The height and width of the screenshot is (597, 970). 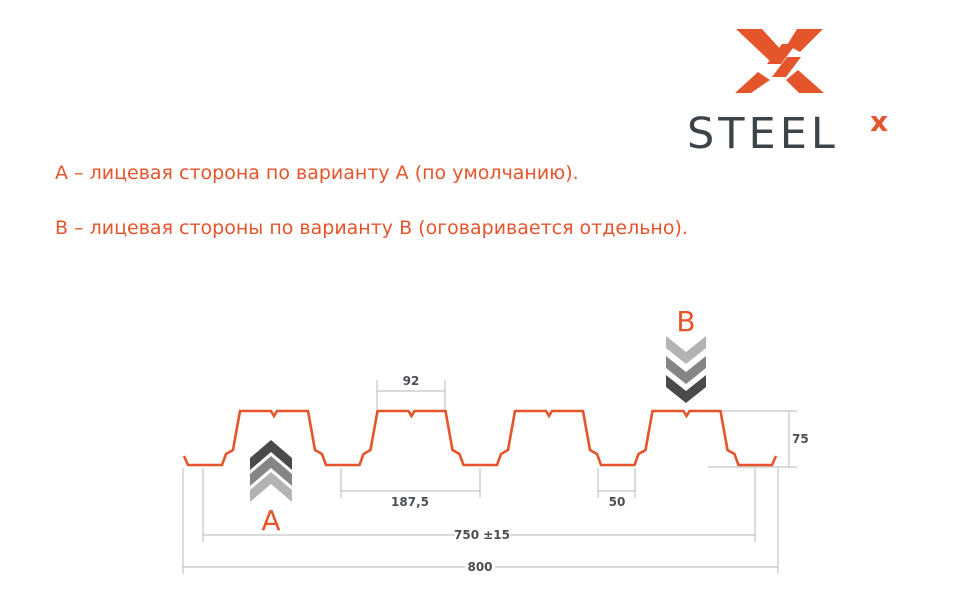 I want to click on dim-useful-width: 750 ±15, so click(x=482, y=535).